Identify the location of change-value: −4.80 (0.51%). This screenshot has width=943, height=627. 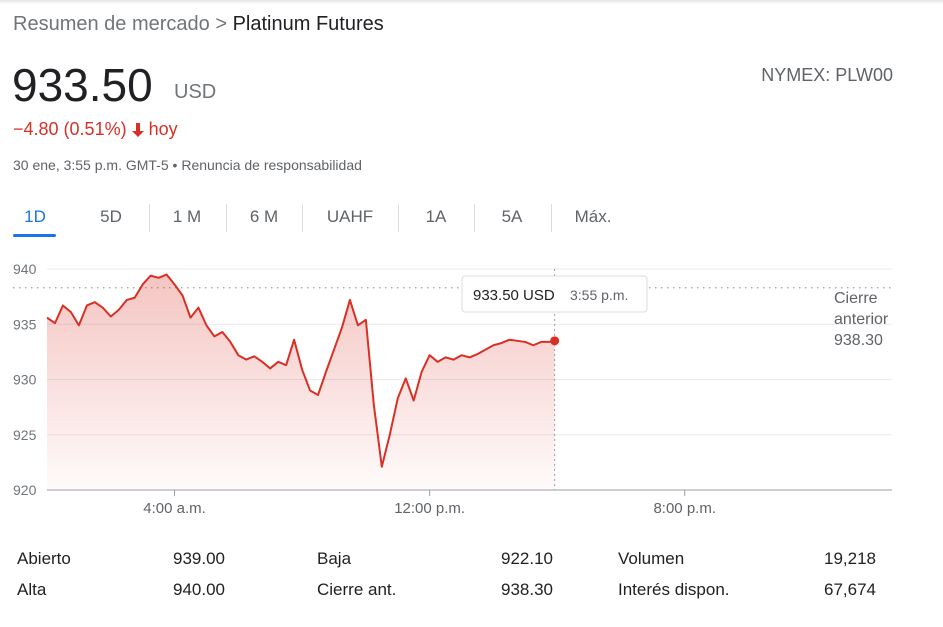
(70, 129).